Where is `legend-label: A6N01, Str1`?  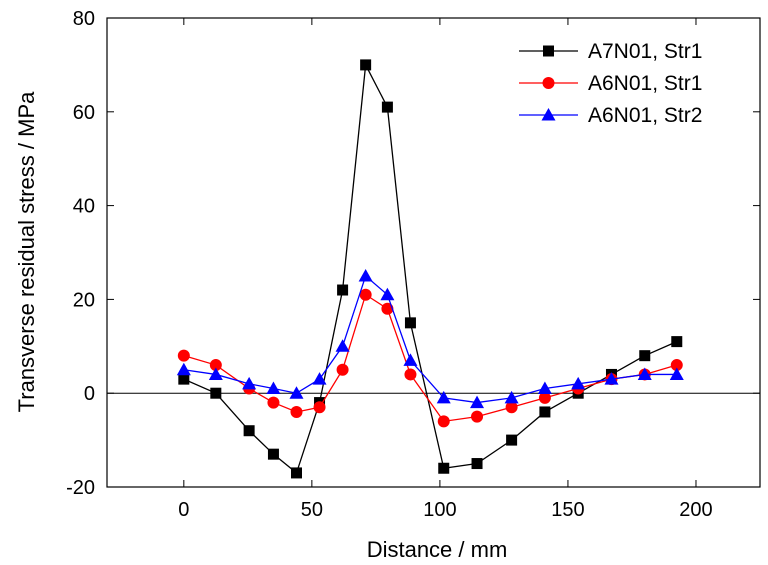
legend-label: A6N01, Str1 is located at coordinates (645, 83).